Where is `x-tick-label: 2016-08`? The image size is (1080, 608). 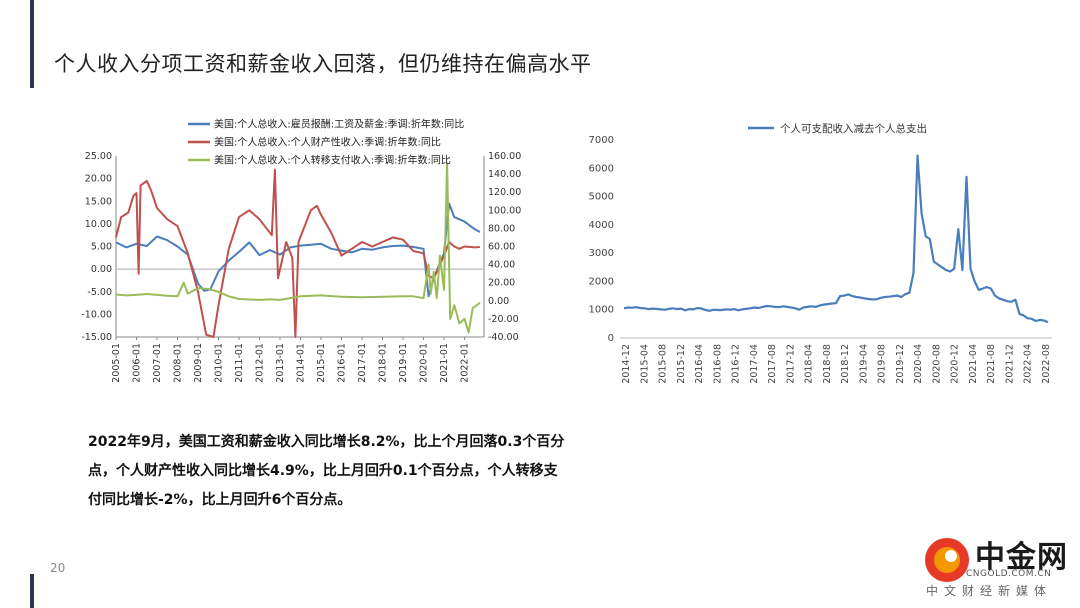 x-tick-label: 2016-08 is located at coordinates (717, 364).